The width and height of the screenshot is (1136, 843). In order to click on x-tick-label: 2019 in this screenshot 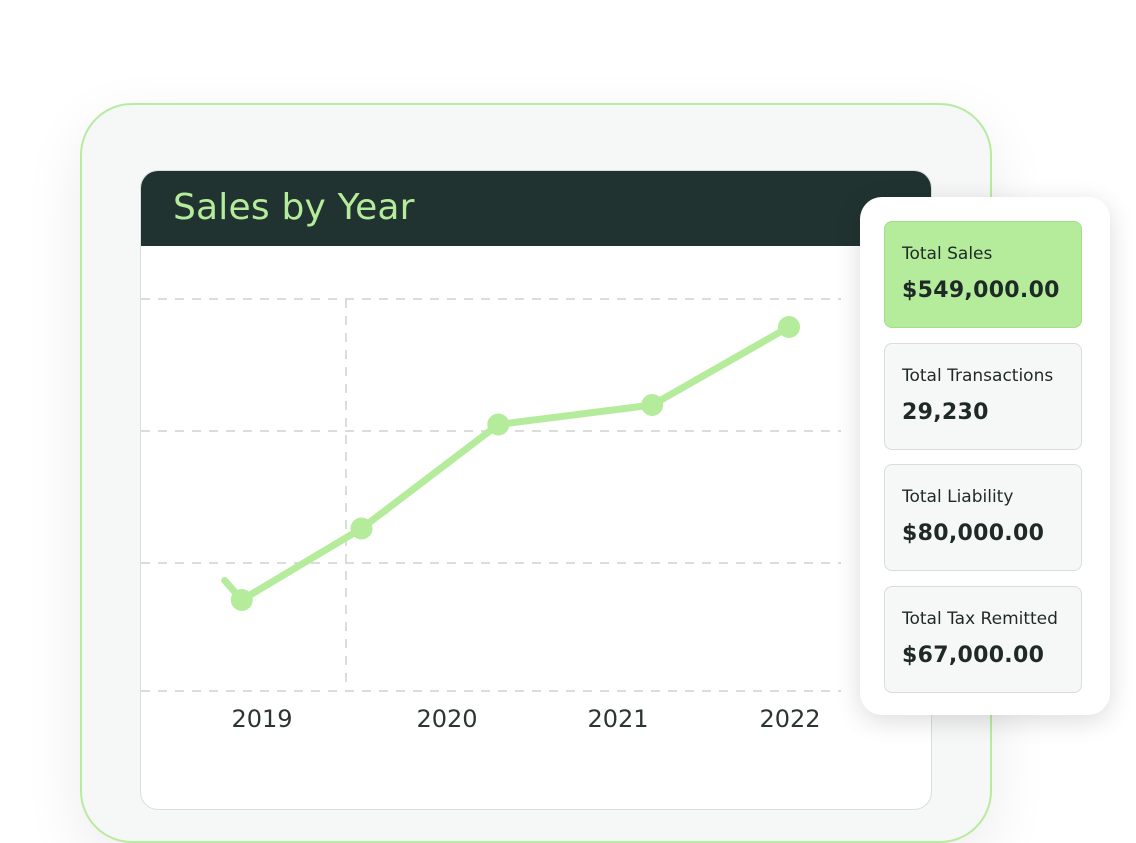, I will do `click(261, 719)`.